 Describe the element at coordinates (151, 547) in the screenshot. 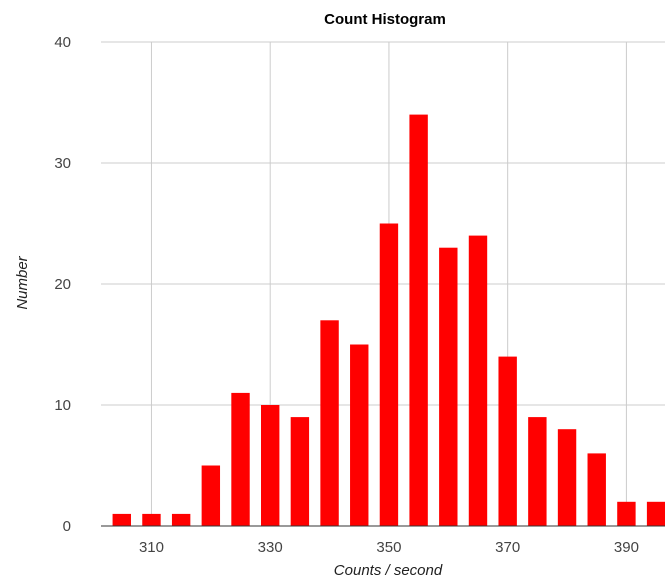

I see `x-tick-label: 310` at that location.